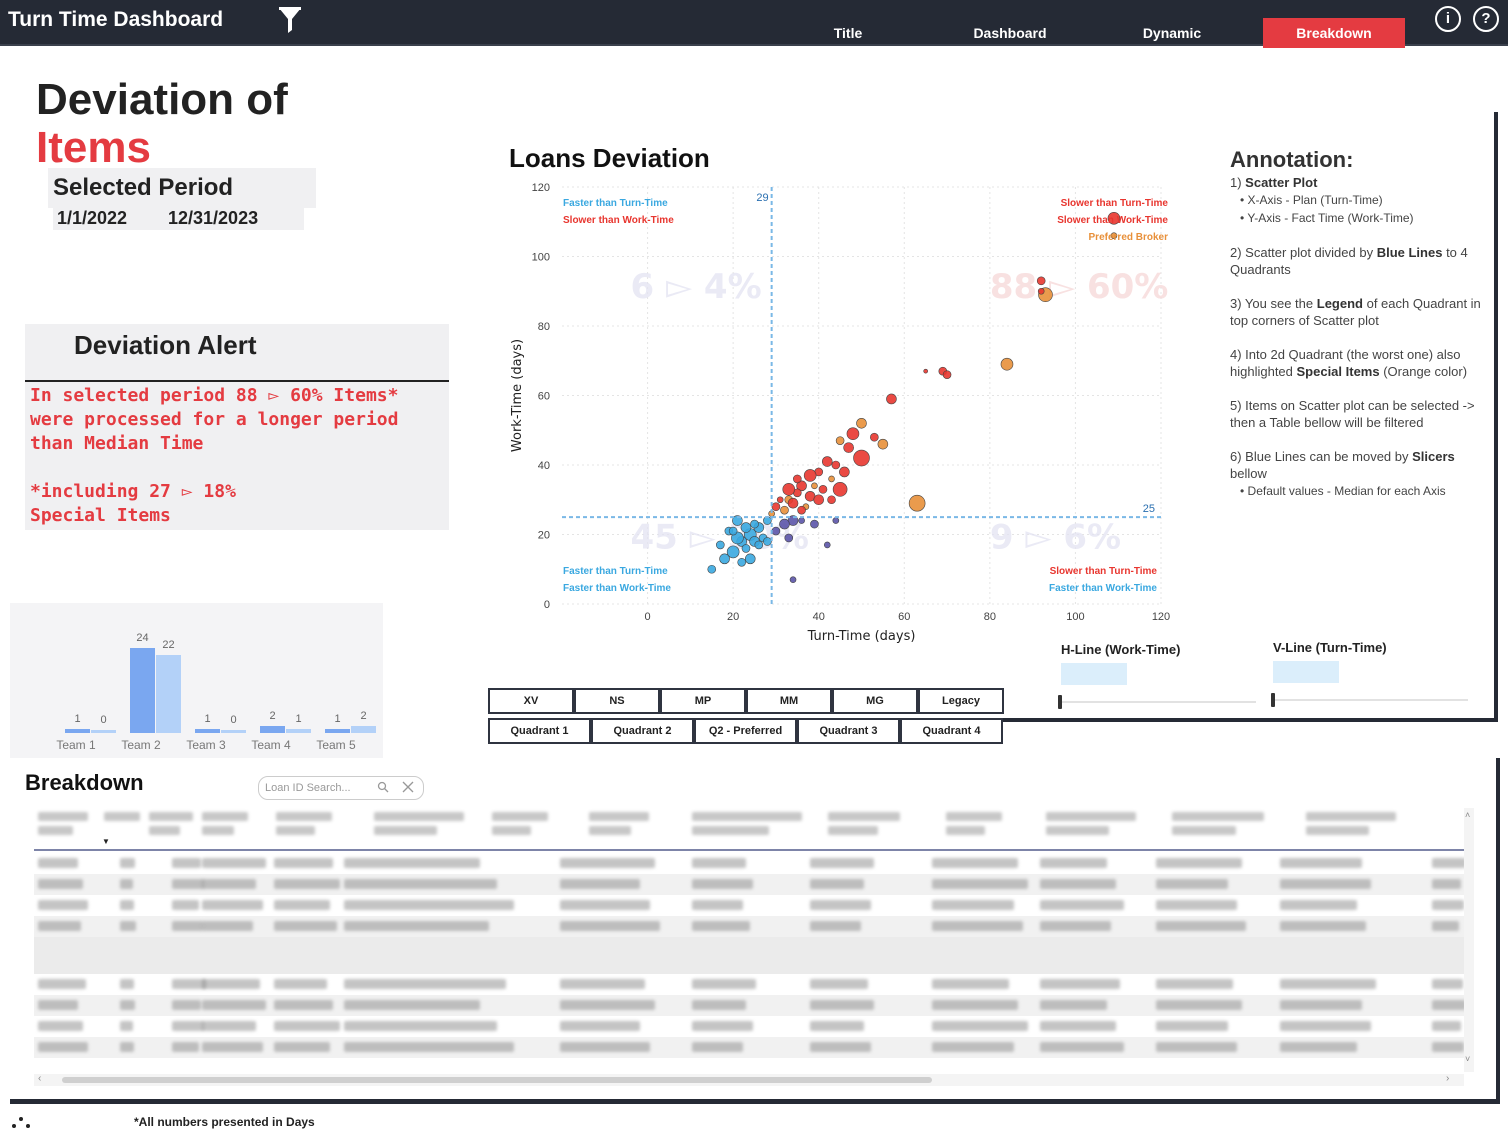 This screenshot has height=1133, width=1508. Describe the element at coordinates (1172, 33) in the screenshot. I see `tab-dynamic: Dynamic` at that location.